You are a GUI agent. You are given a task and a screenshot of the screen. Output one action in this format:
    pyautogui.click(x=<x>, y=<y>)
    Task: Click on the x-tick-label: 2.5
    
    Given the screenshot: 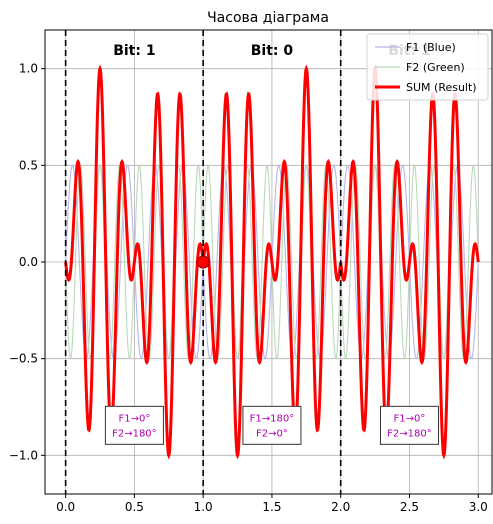 What is the action you would take?
    pyautogui.click(x=409, y=507)
    